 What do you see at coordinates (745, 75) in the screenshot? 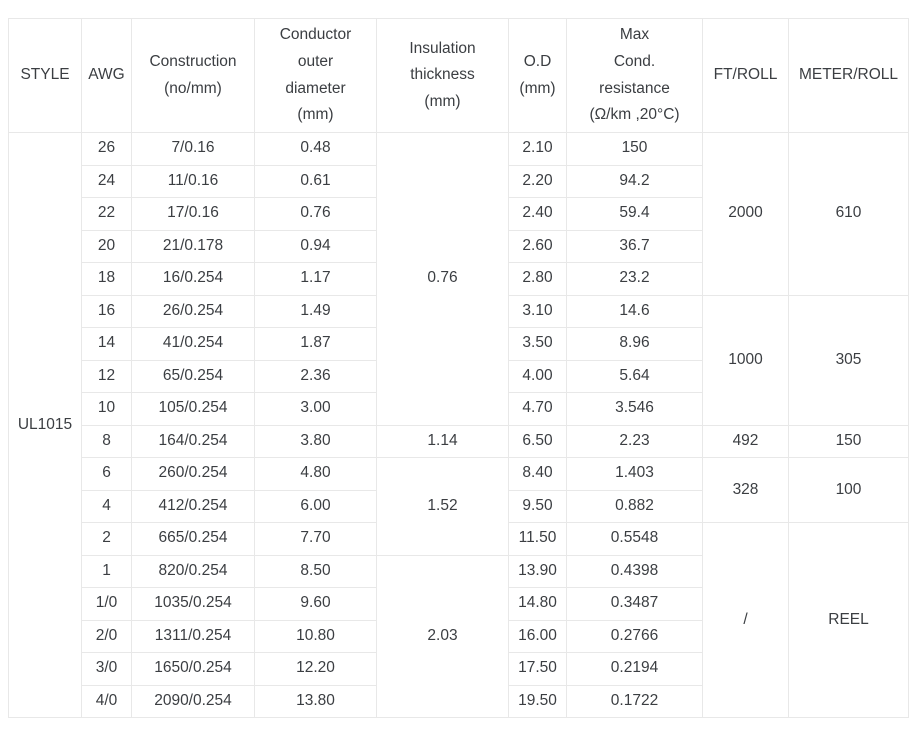
I see `column-header-ft-roll: FT/ROLL` at bounding box center [745, 75].